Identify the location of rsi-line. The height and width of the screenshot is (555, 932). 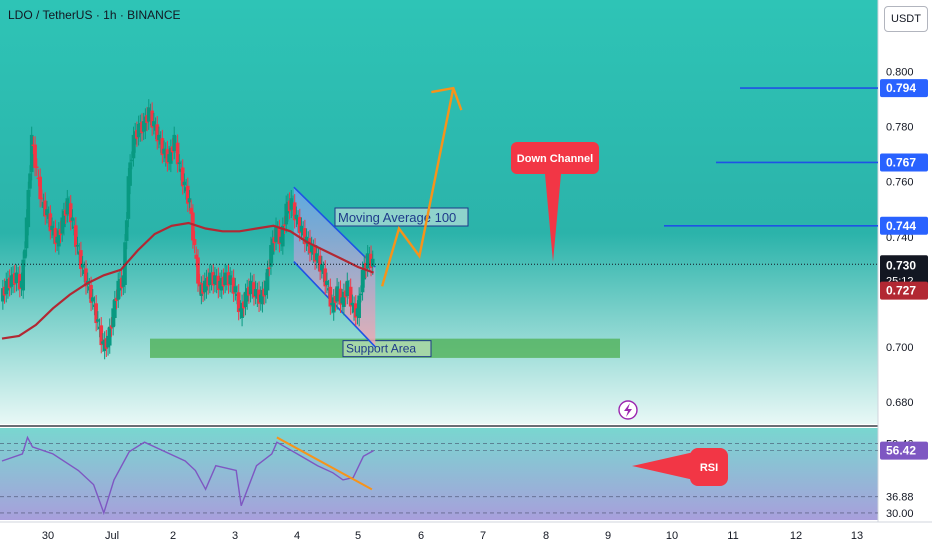
(187, 475).